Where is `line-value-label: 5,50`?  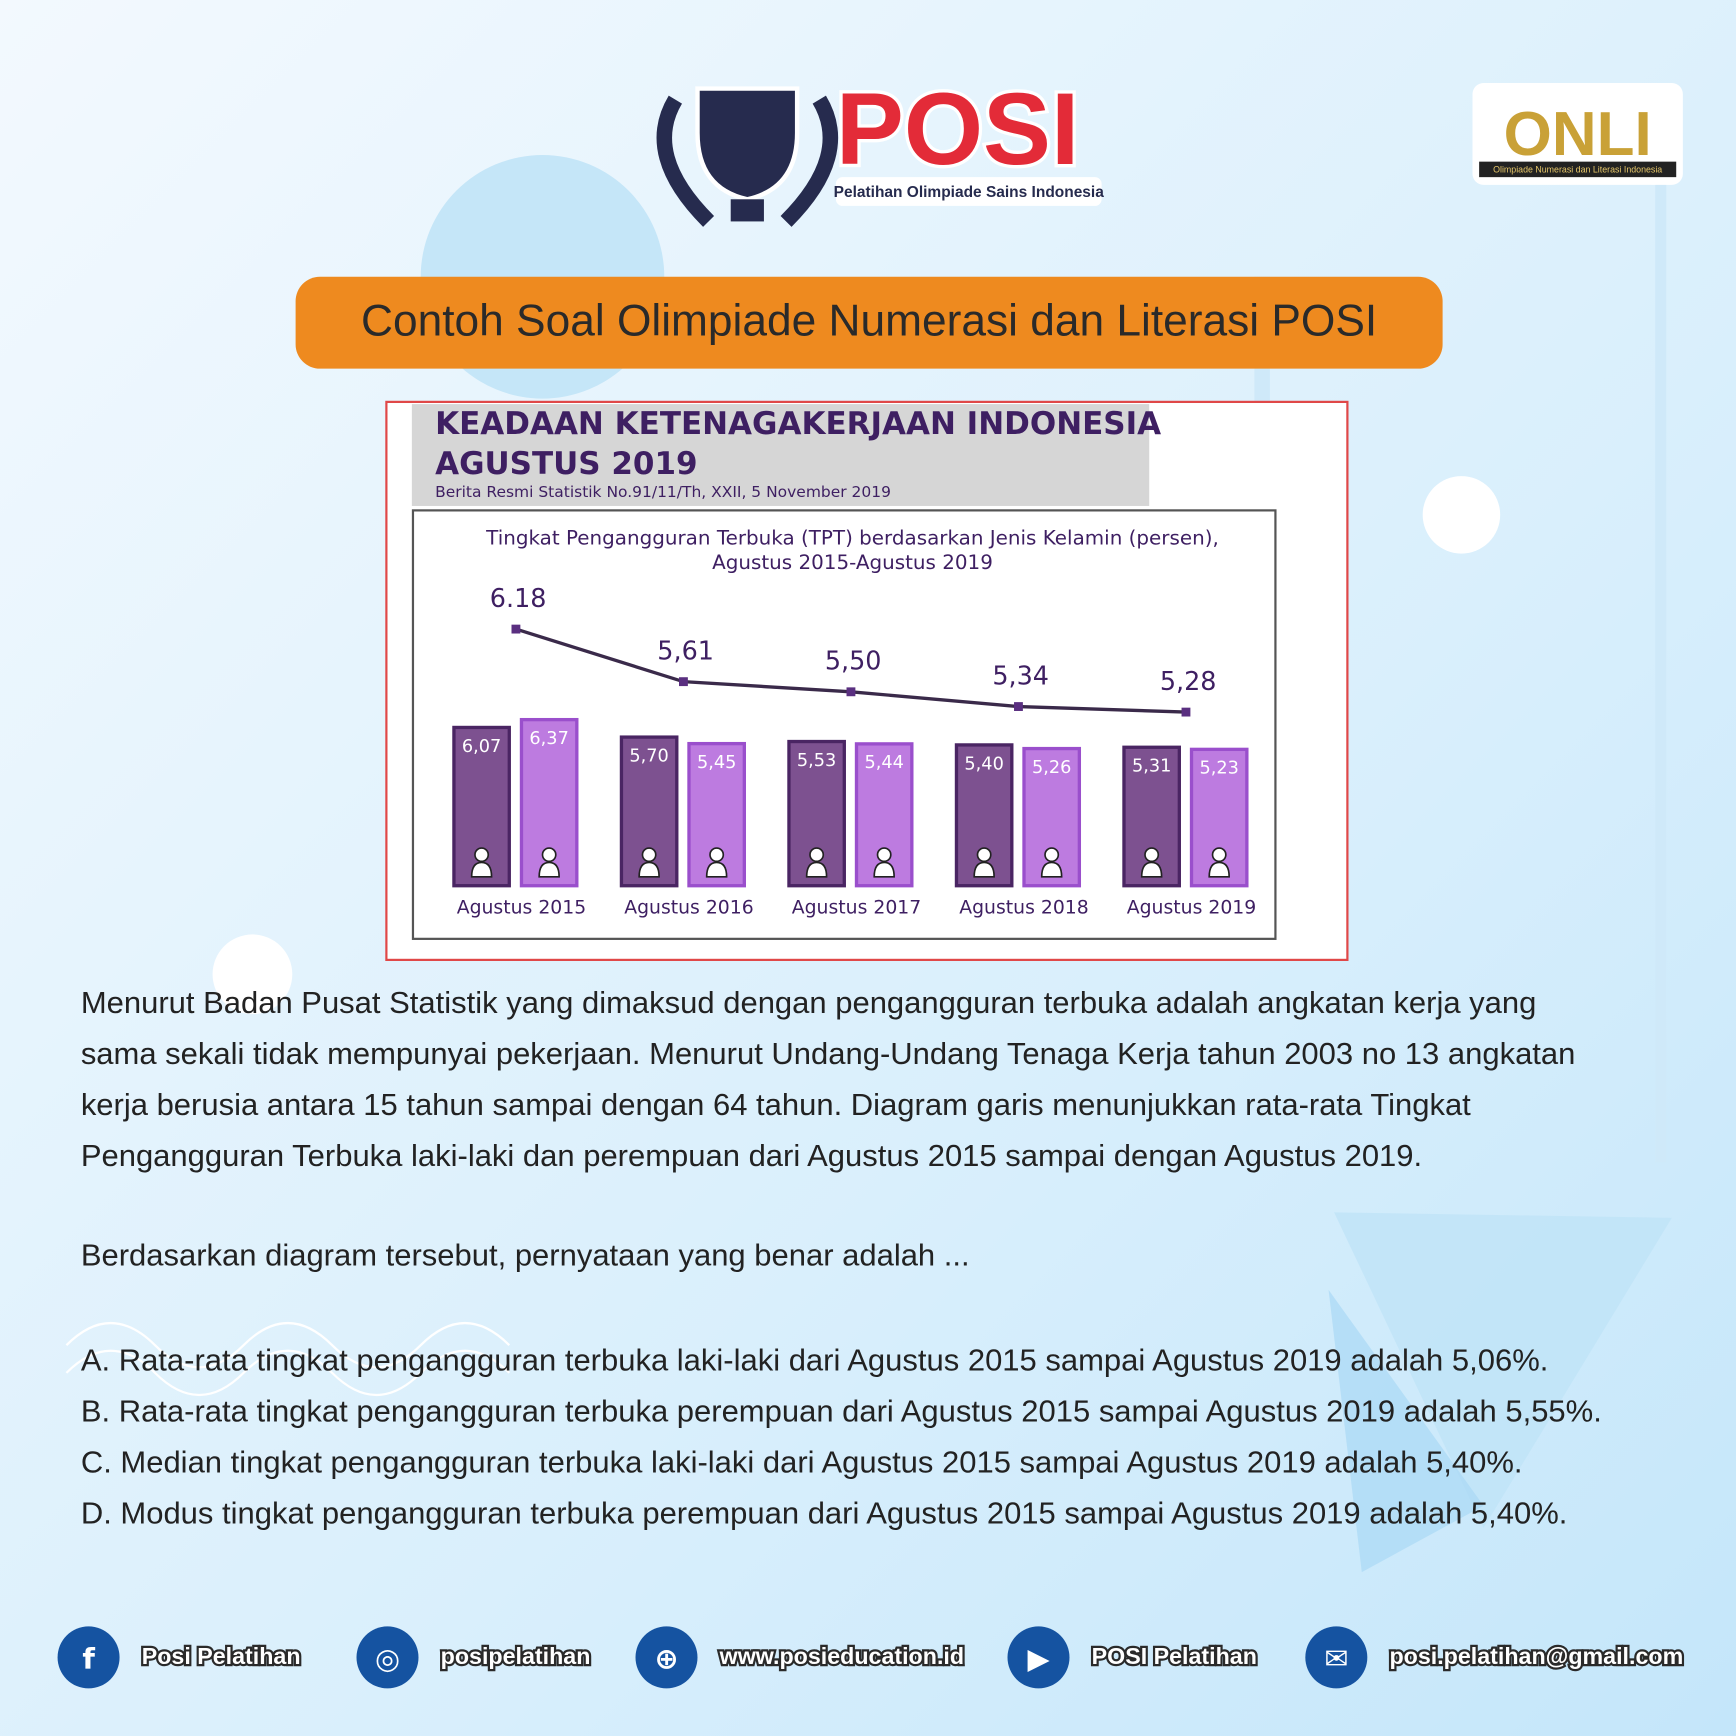
line-value-label: 5,50 is located at coordinates (853, 662).